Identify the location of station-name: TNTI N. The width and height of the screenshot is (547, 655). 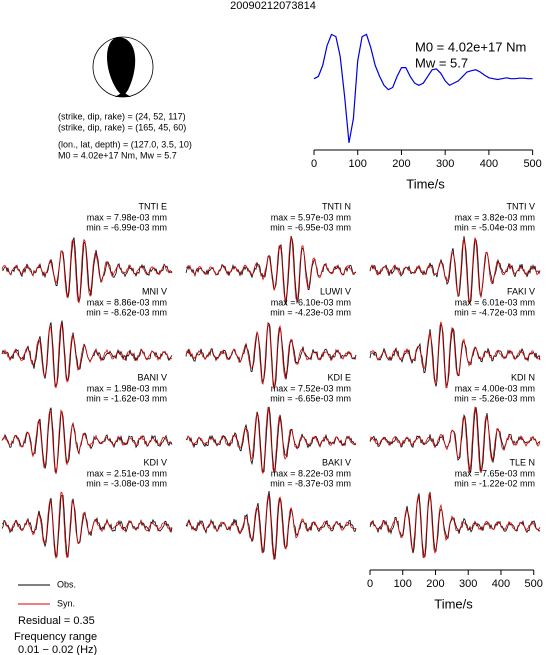
(336, 206).